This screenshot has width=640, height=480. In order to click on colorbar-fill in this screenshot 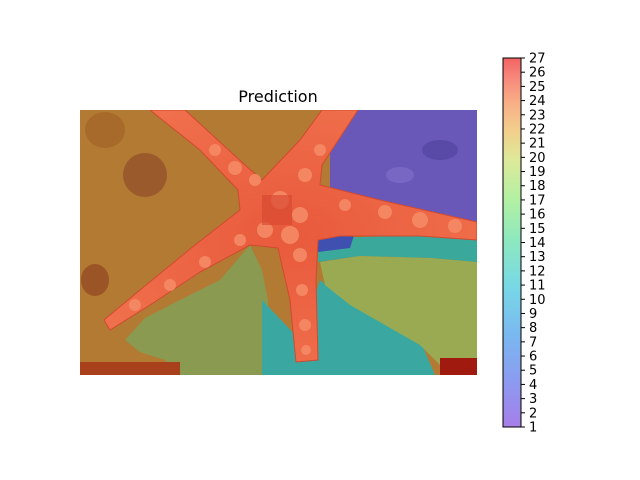, I will do `click(512, 242)`.